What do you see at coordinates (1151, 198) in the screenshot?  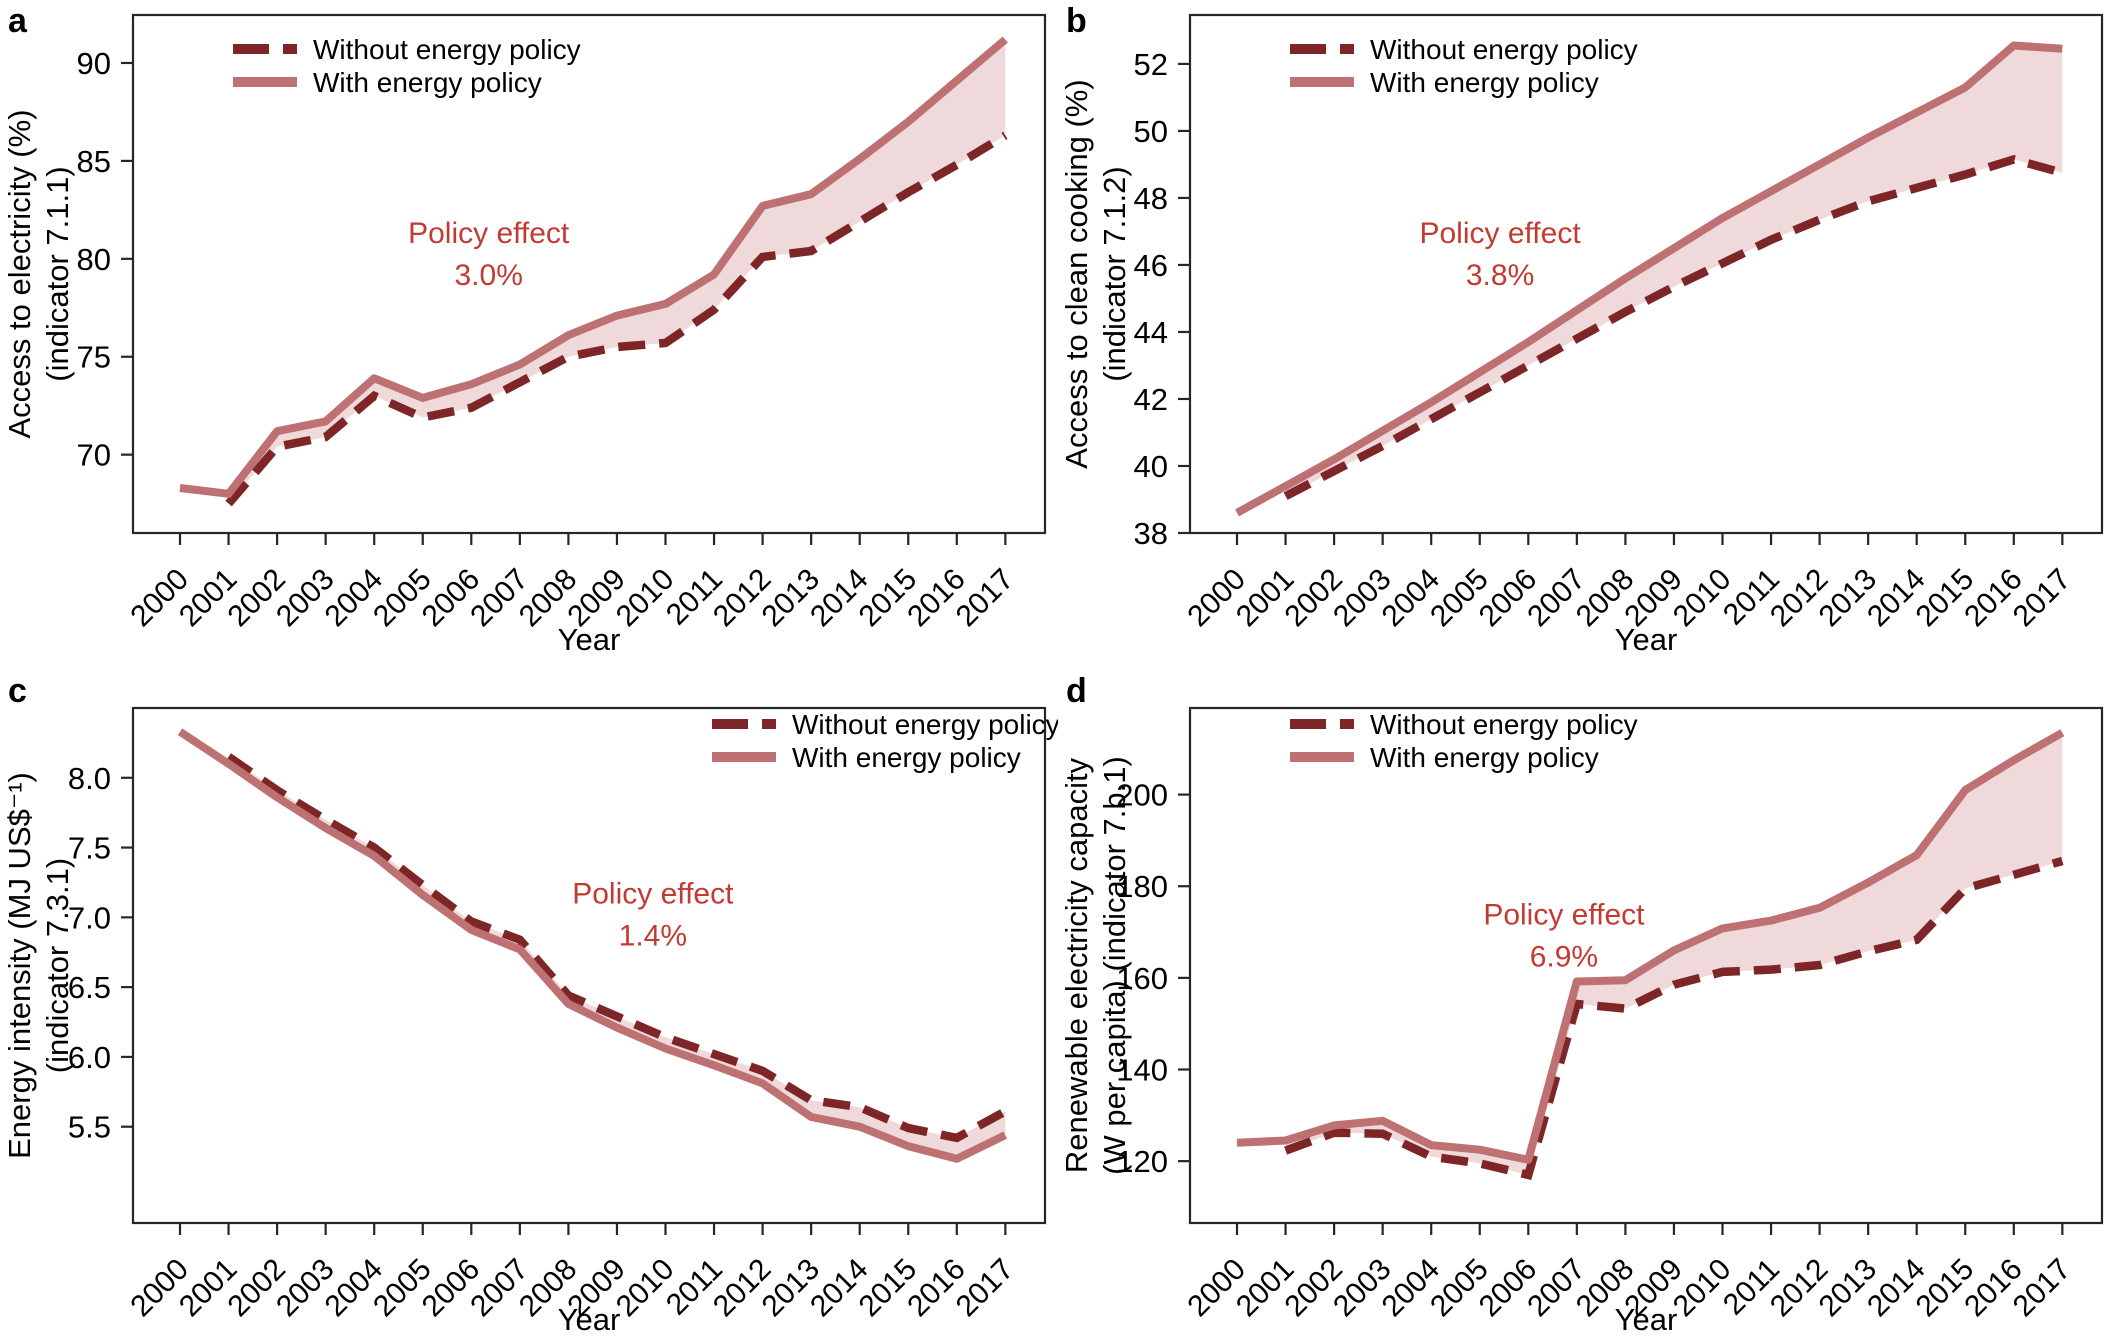 I see `y-tick-label: 48` at bounding box center [1151, 198].